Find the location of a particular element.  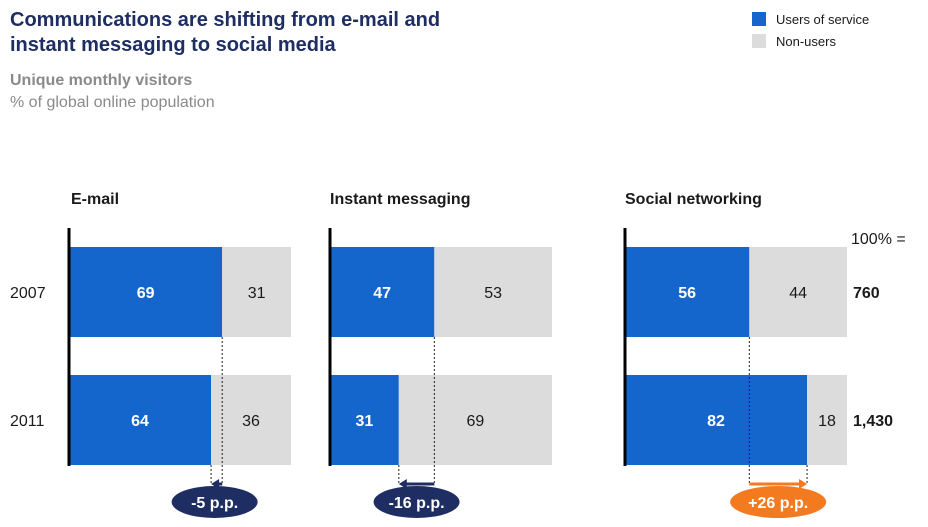

chart-subtitle: Unique monthly visitors is located at coordinates (101, 80).